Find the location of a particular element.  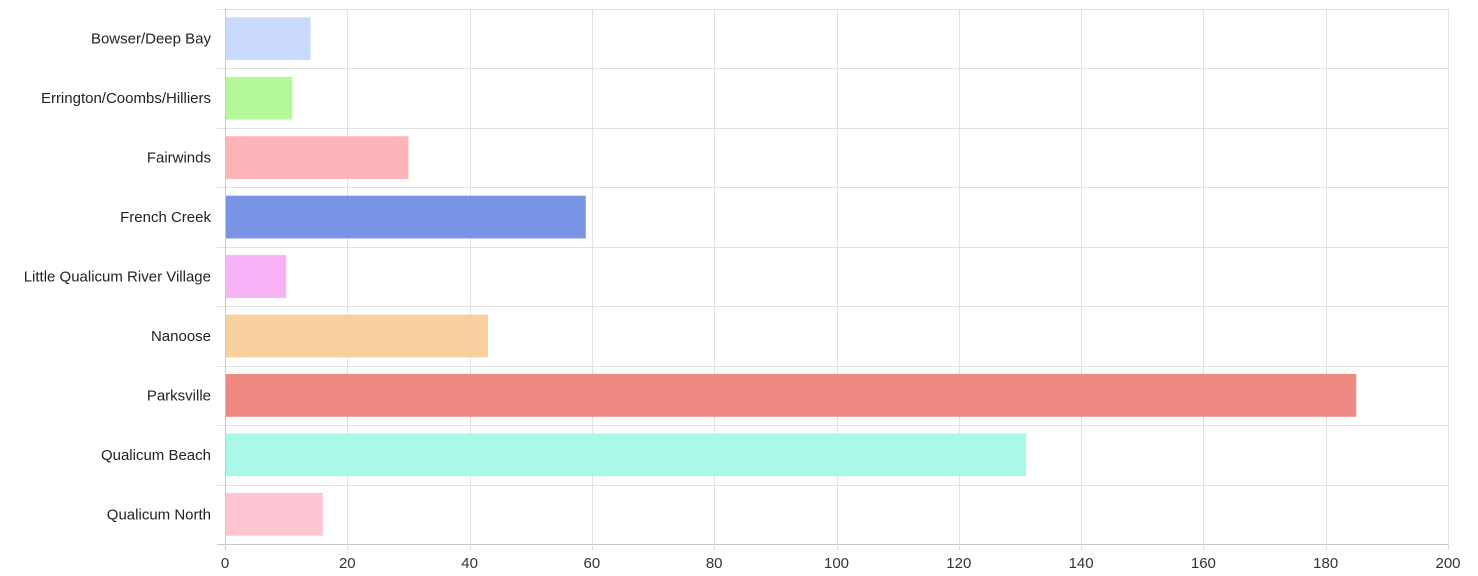

bar-fairwinds is located at coordinates (317, 158).